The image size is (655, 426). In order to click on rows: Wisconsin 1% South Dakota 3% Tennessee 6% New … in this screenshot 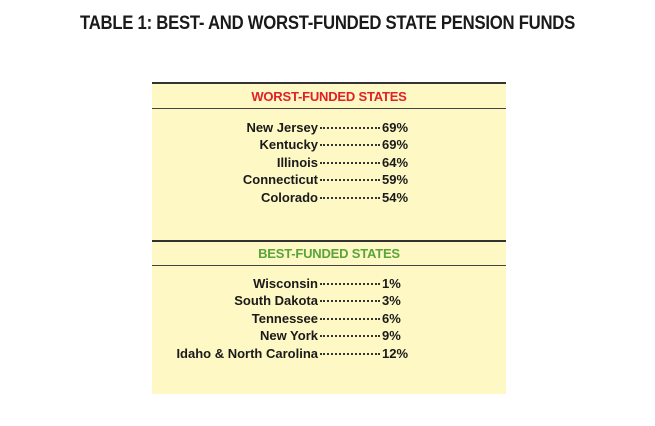, I will do `click(329, 319)`.